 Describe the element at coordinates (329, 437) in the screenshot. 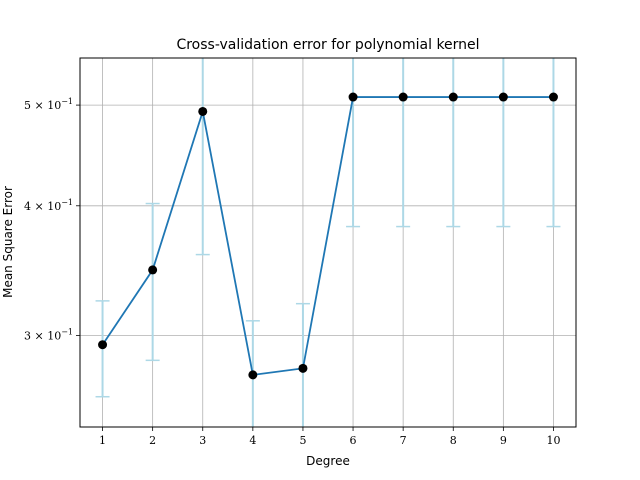

I see `x-ticks-layer: 1 2 3 4 5 6 7 8 9 10` at that location.